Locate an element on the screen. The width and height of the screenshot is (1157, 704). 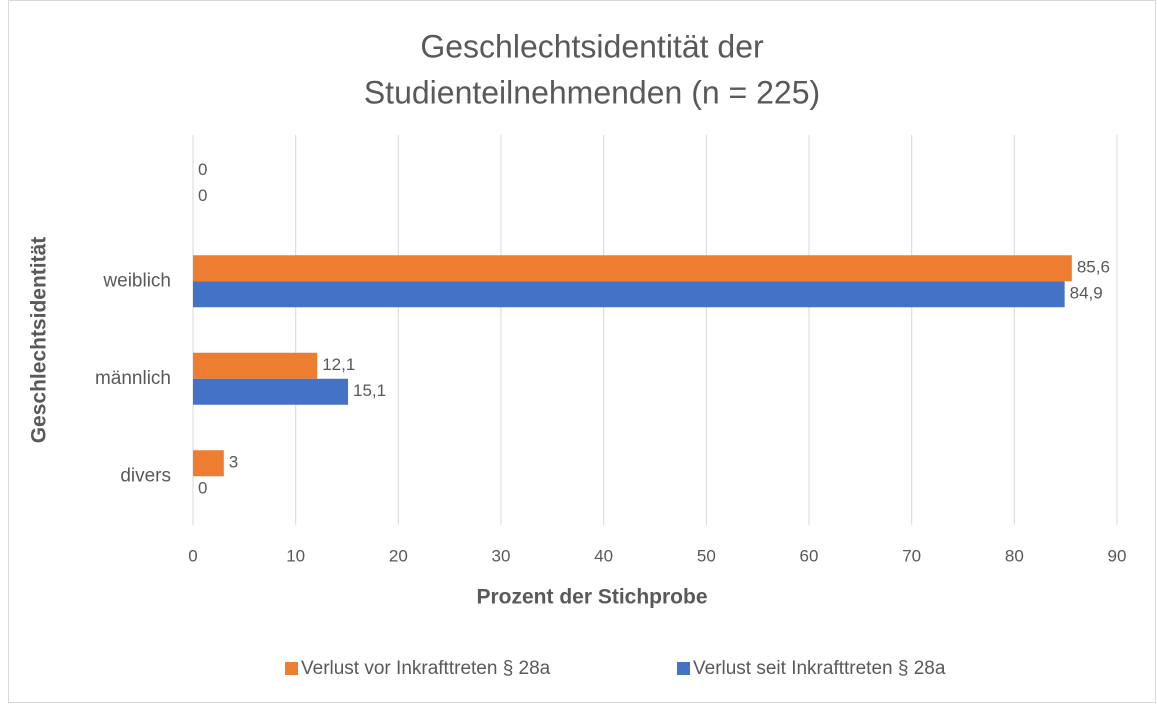
legend-label: Verlust vor Inkrafttreten § 28a is located at coordinates (426, 668).